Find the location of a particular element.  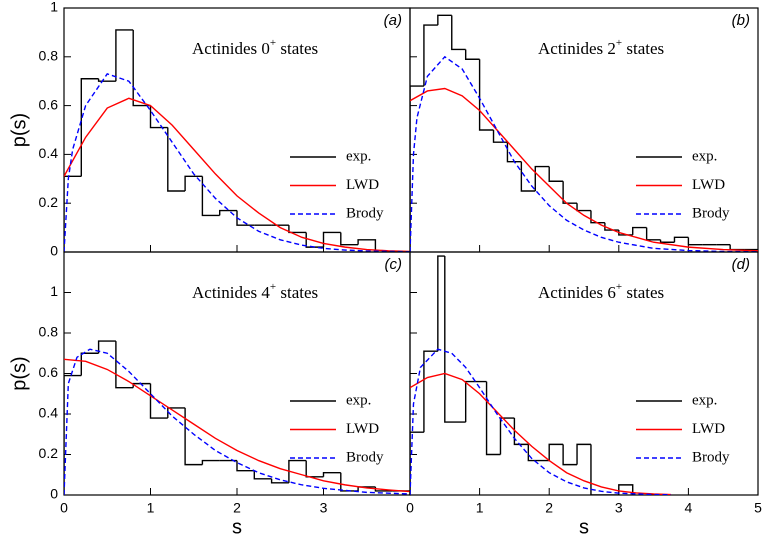

title-main: Actinides 6 is located at coordinates (577, 292).